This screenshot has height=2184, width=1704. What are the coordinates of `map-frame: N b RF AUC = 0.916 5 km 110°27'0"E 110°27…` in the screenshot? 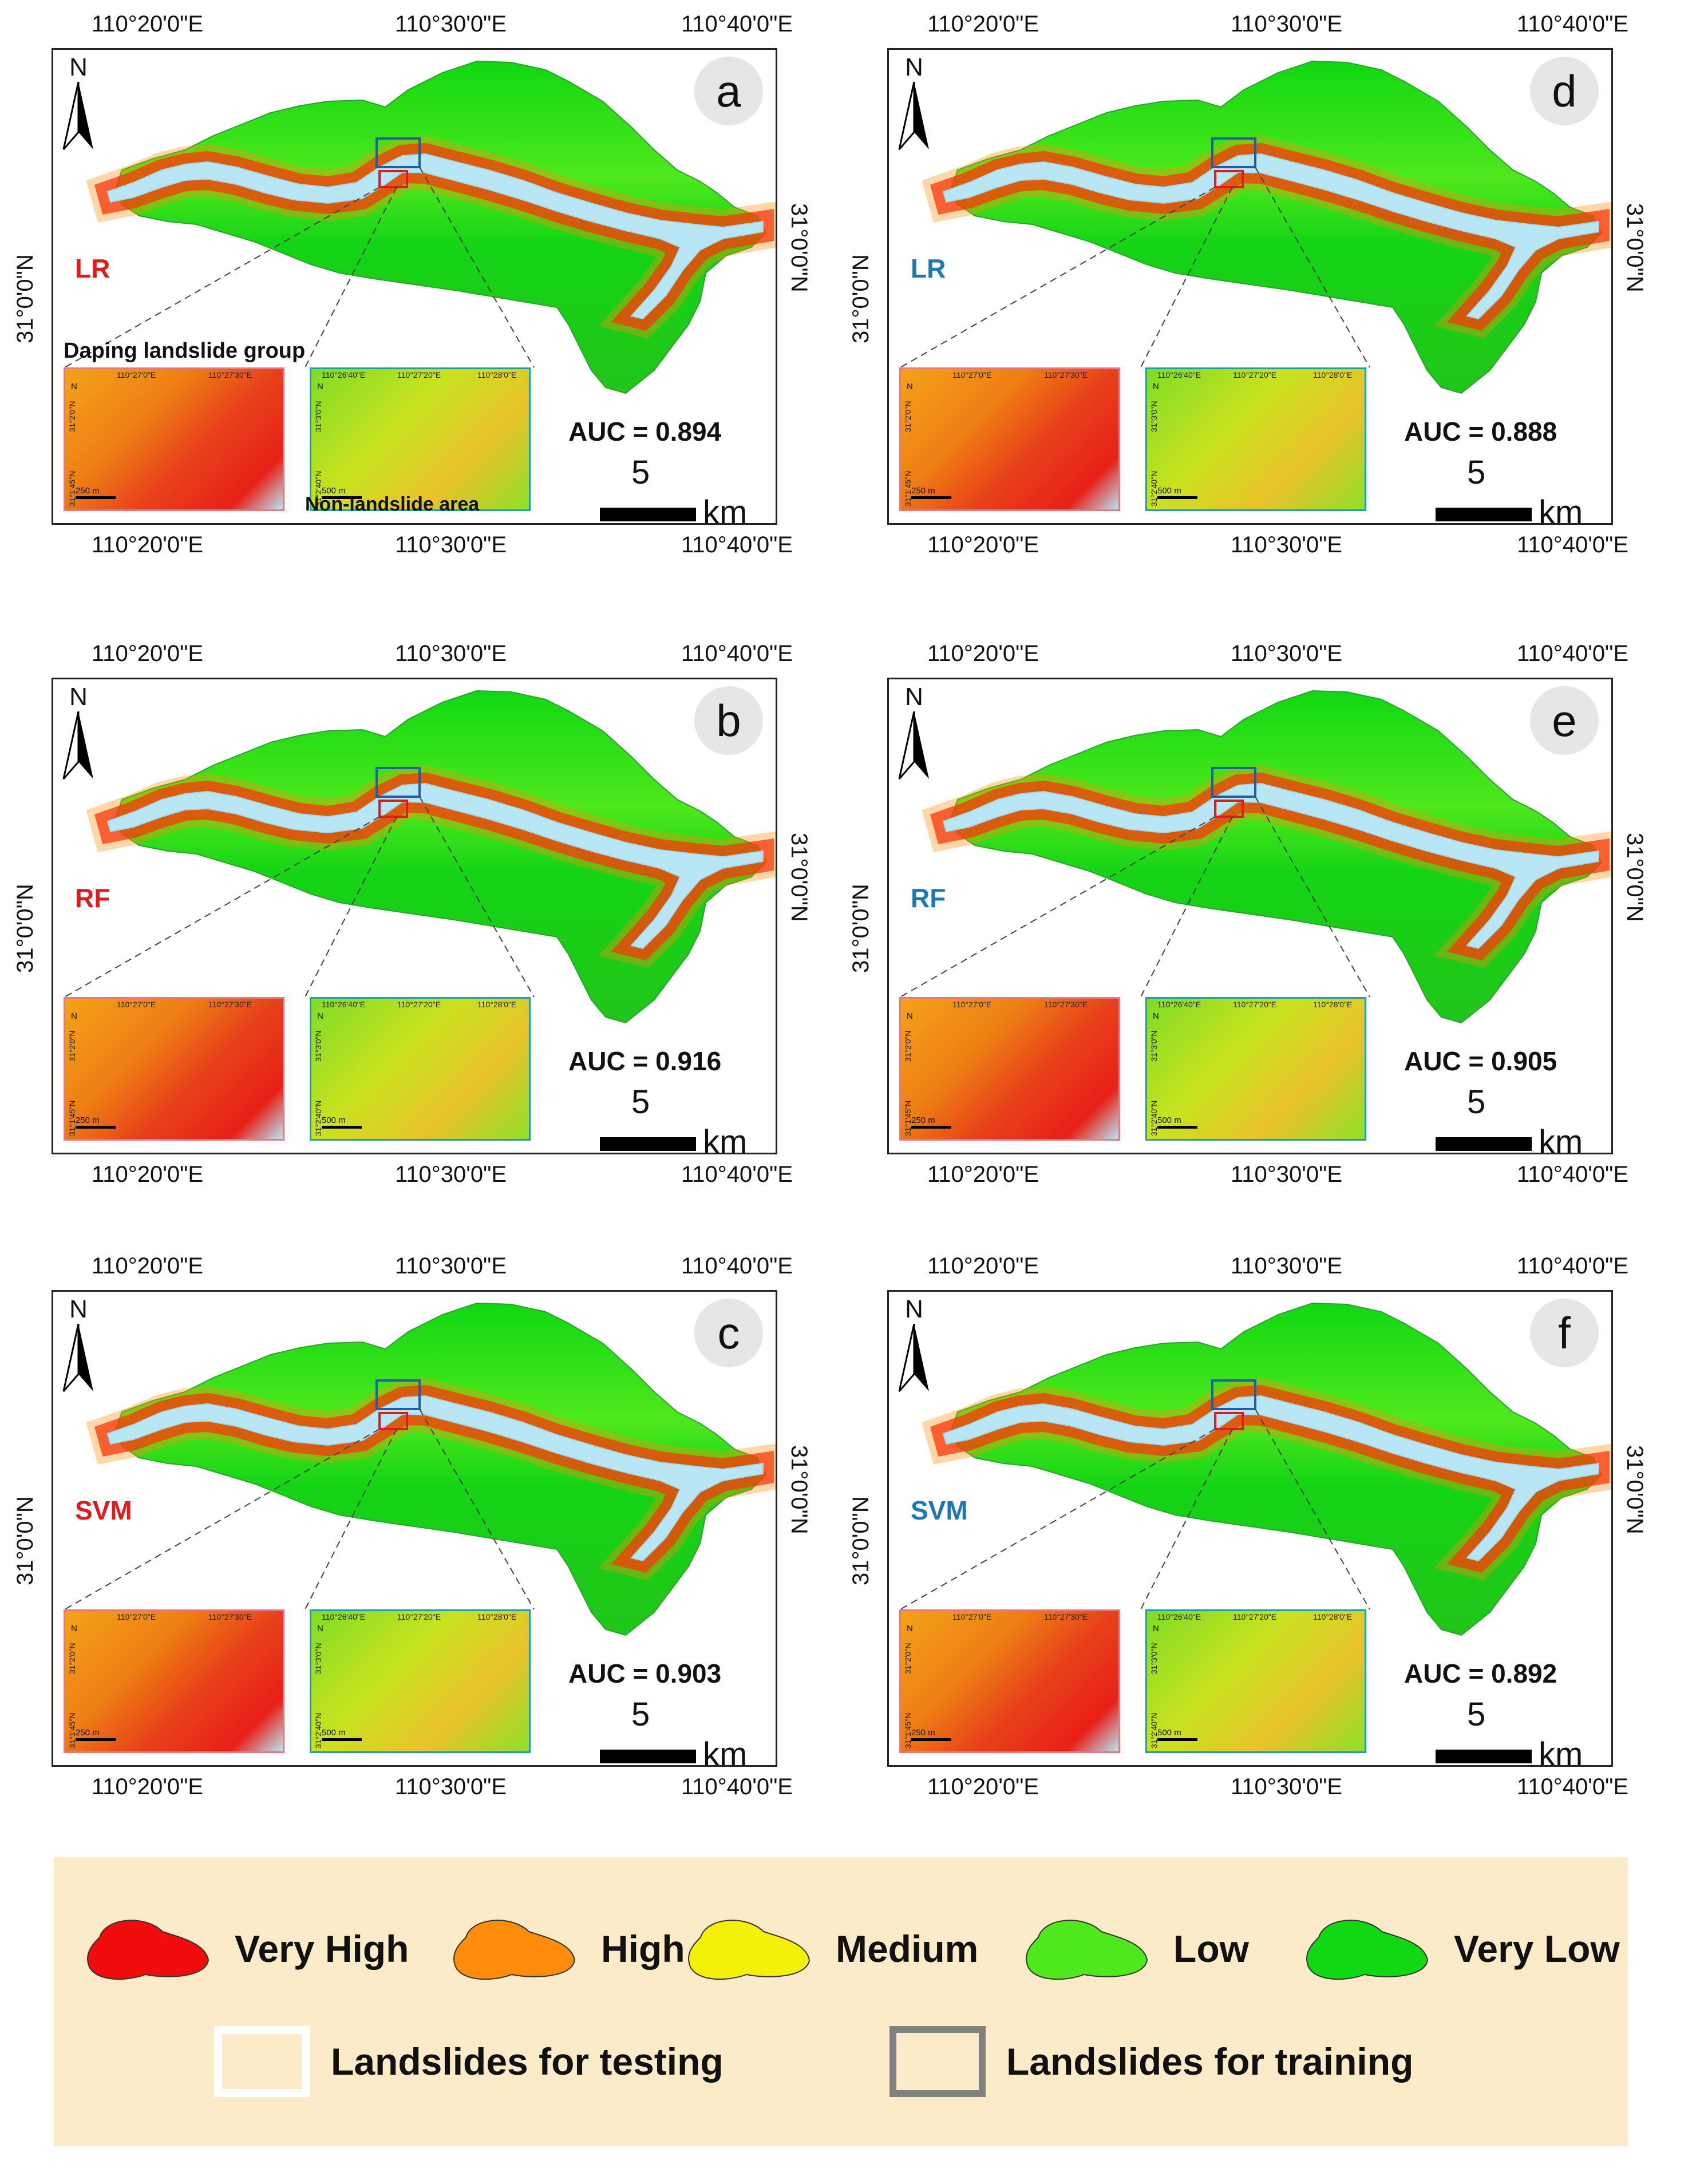 It's located at (414, 916).